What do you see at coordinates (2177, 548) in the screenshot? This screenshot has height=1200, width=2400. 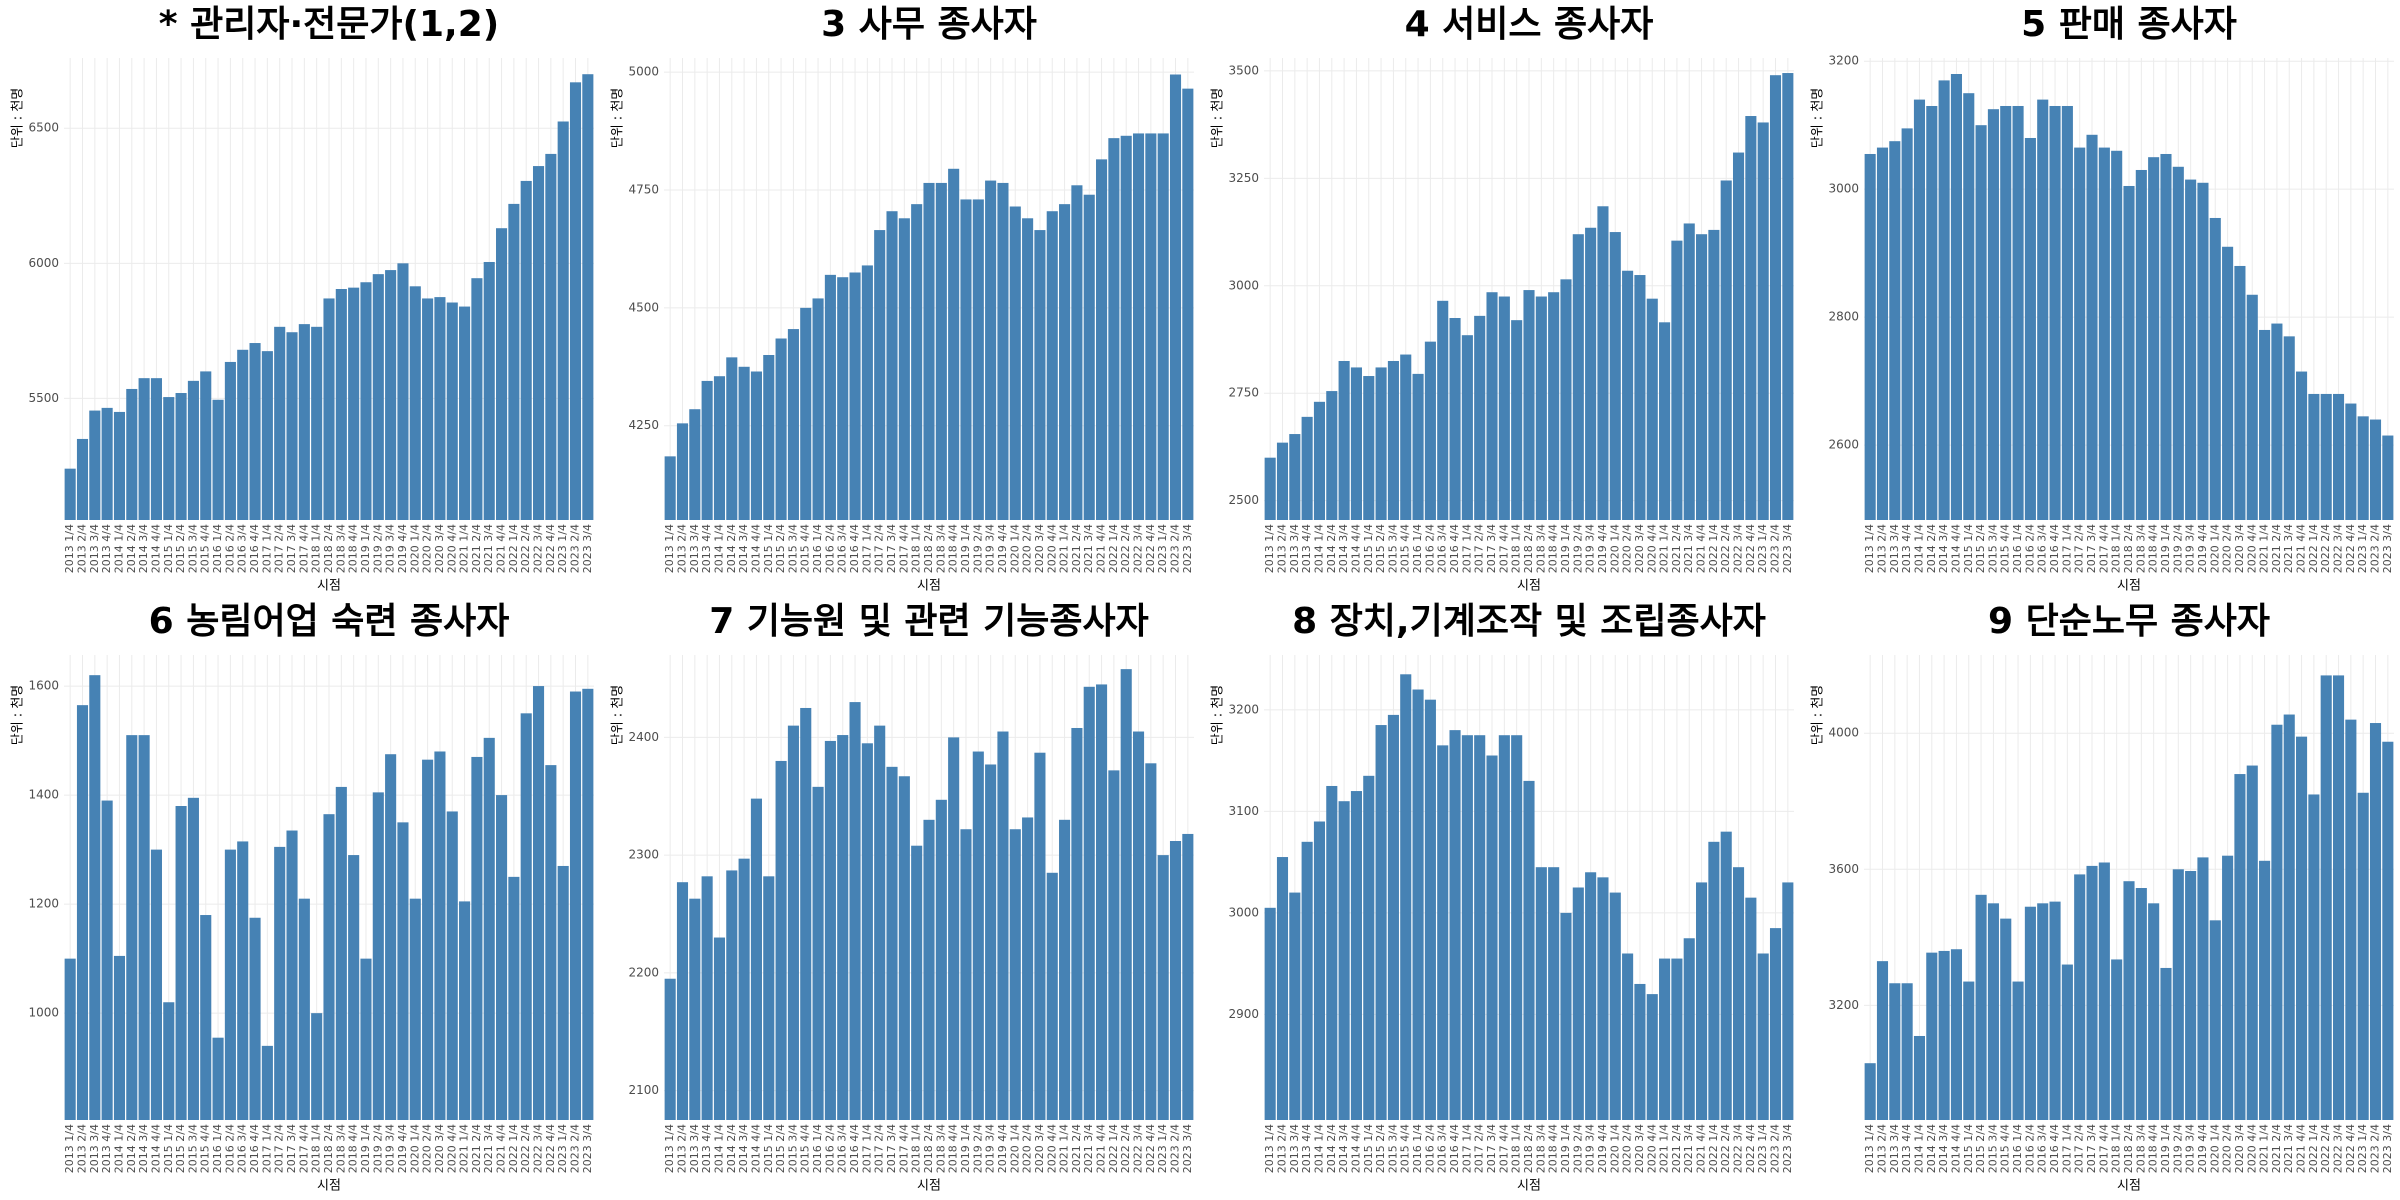 I see `x-tick-label: 2019 2/4` at bounding box center [2177, 548].